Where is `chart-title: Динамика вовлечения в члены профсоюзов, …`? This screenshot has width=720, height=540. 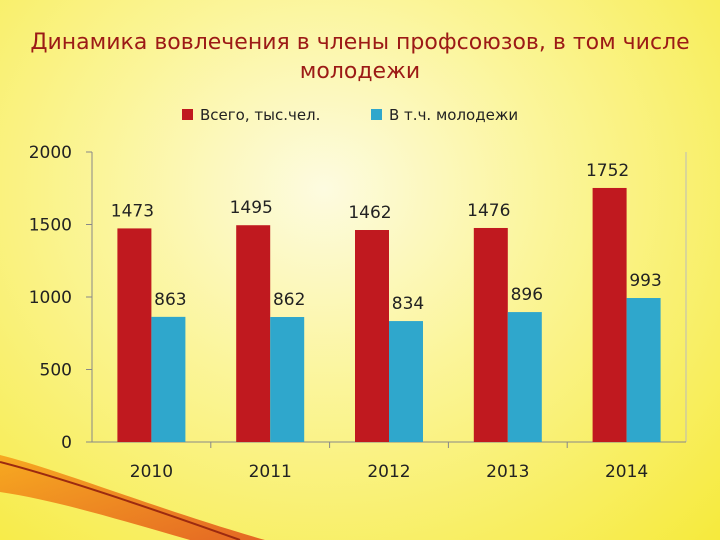
chart-title: Динамика вовлечения в члены профсоюзов, … is located at coordinates (360, 57).